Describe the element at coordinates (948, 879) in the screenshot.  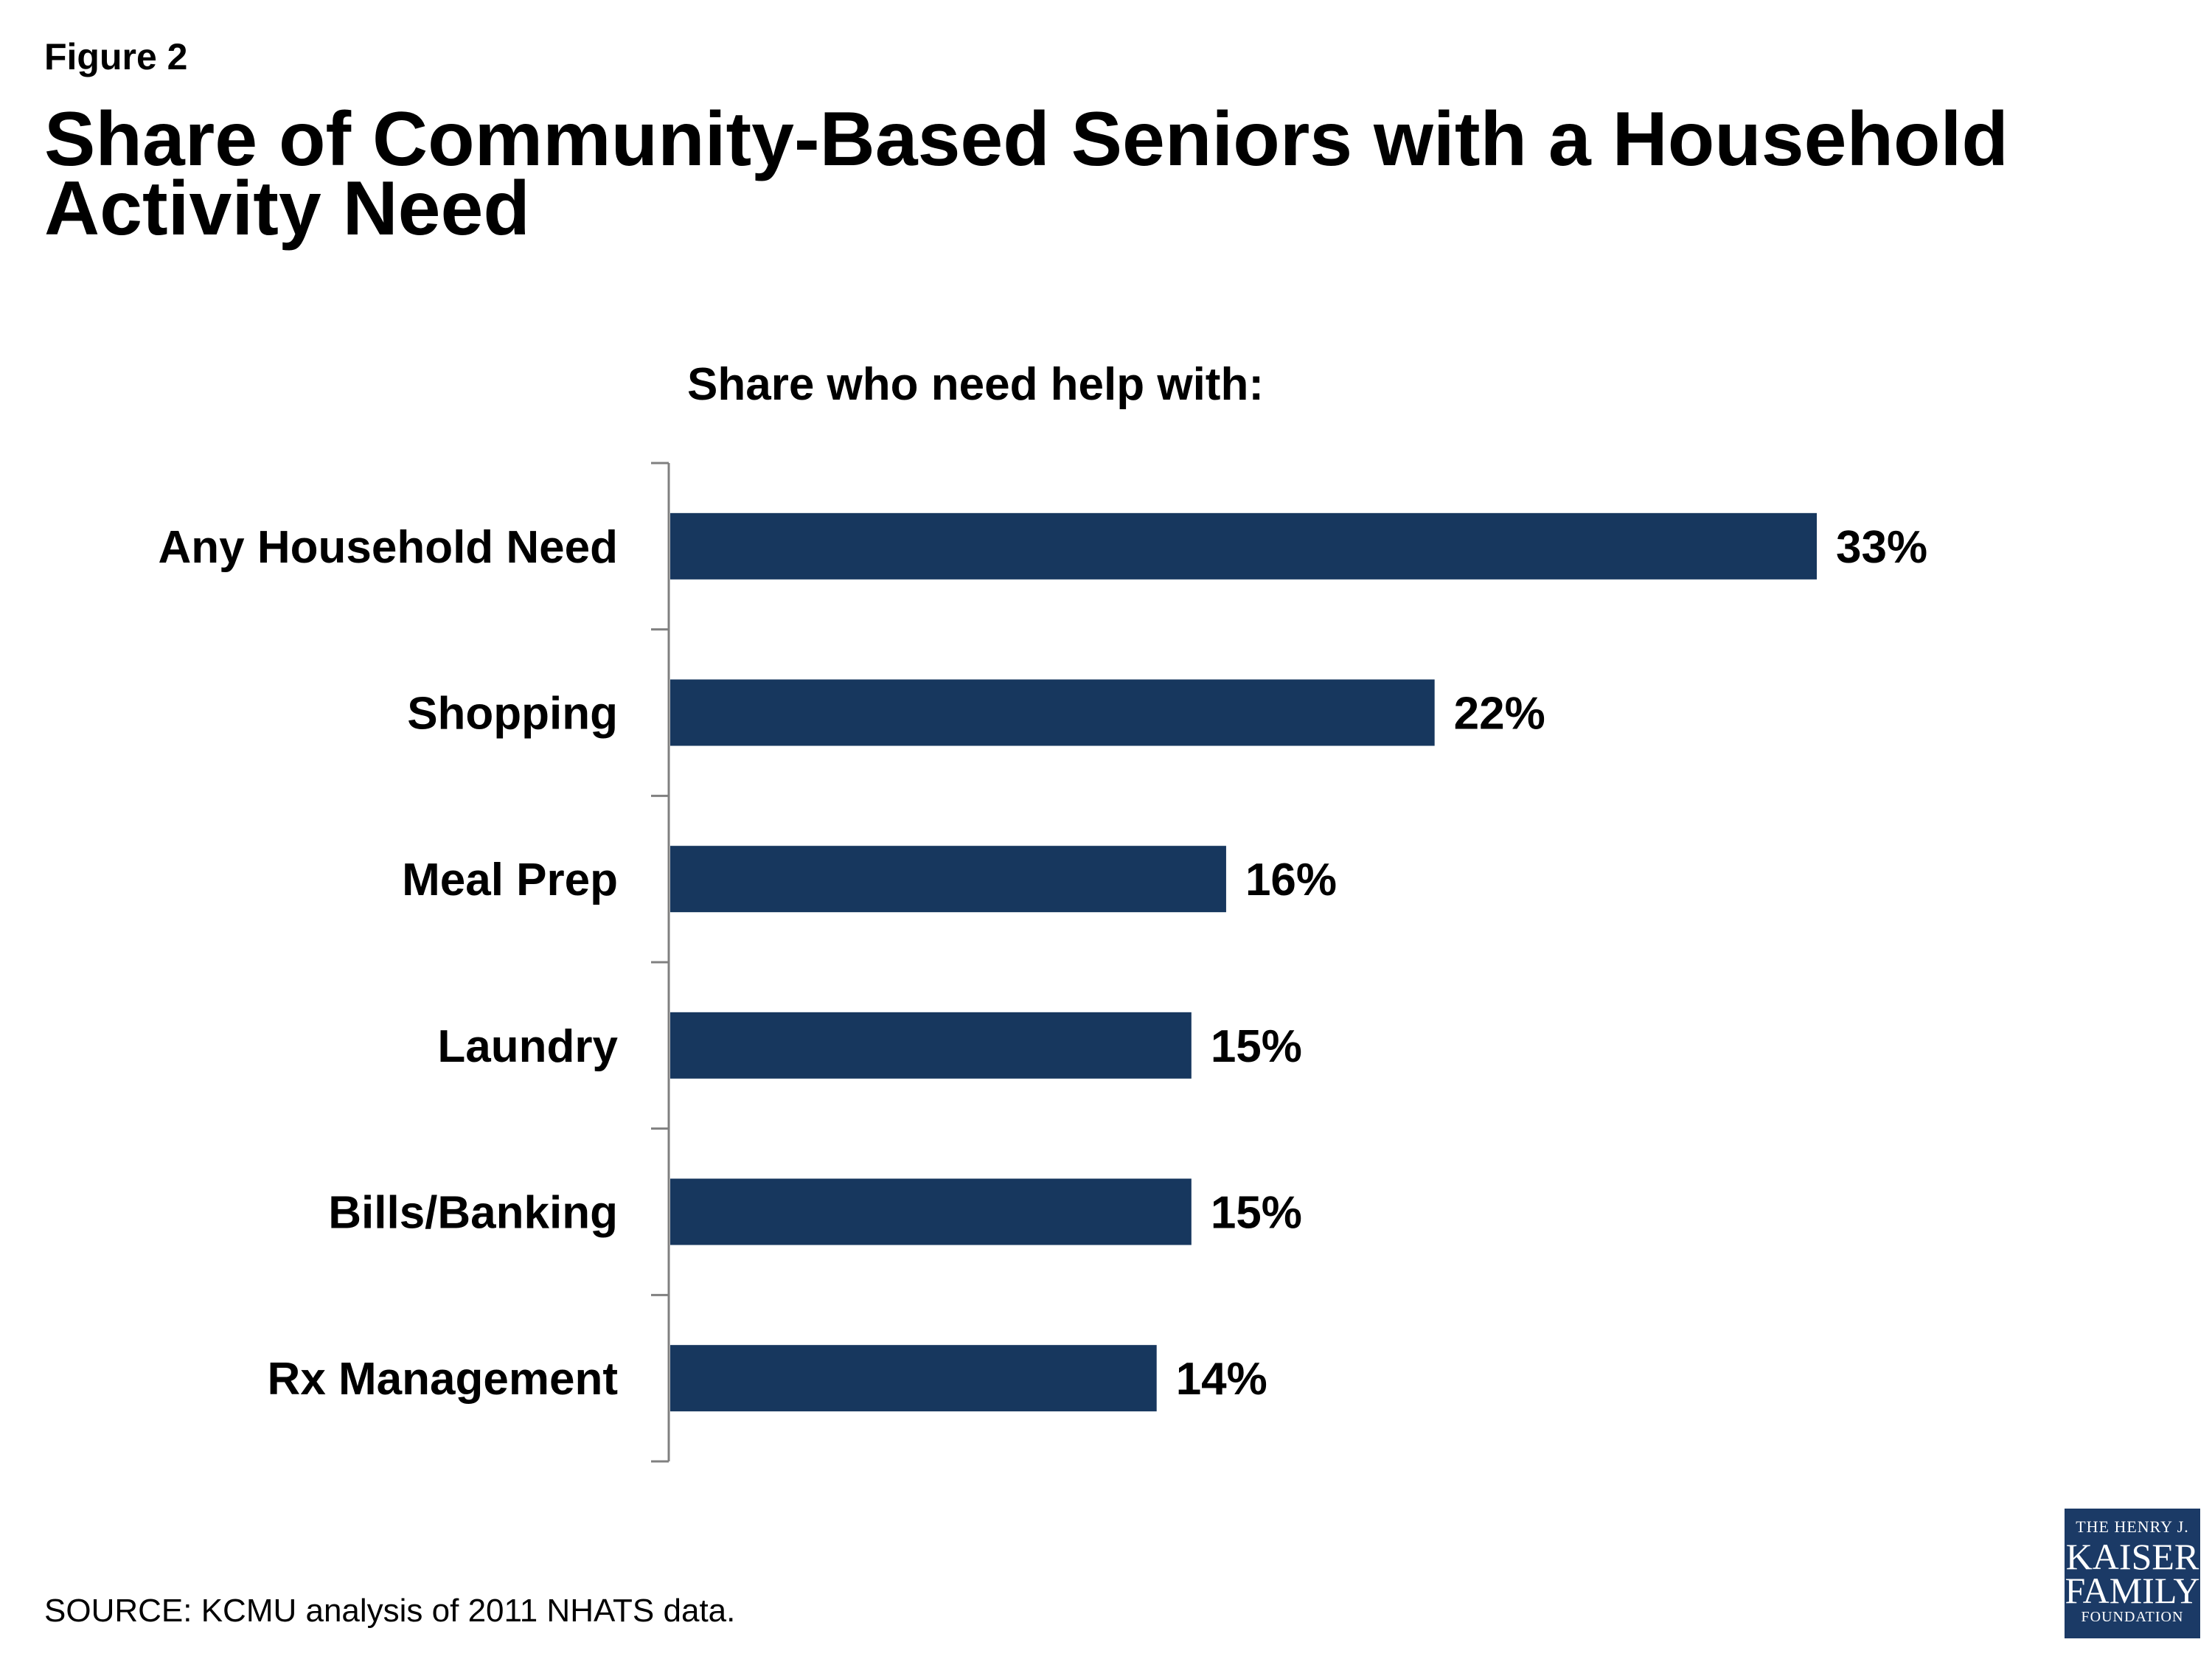
I see `bar-meal-prep` at that location.